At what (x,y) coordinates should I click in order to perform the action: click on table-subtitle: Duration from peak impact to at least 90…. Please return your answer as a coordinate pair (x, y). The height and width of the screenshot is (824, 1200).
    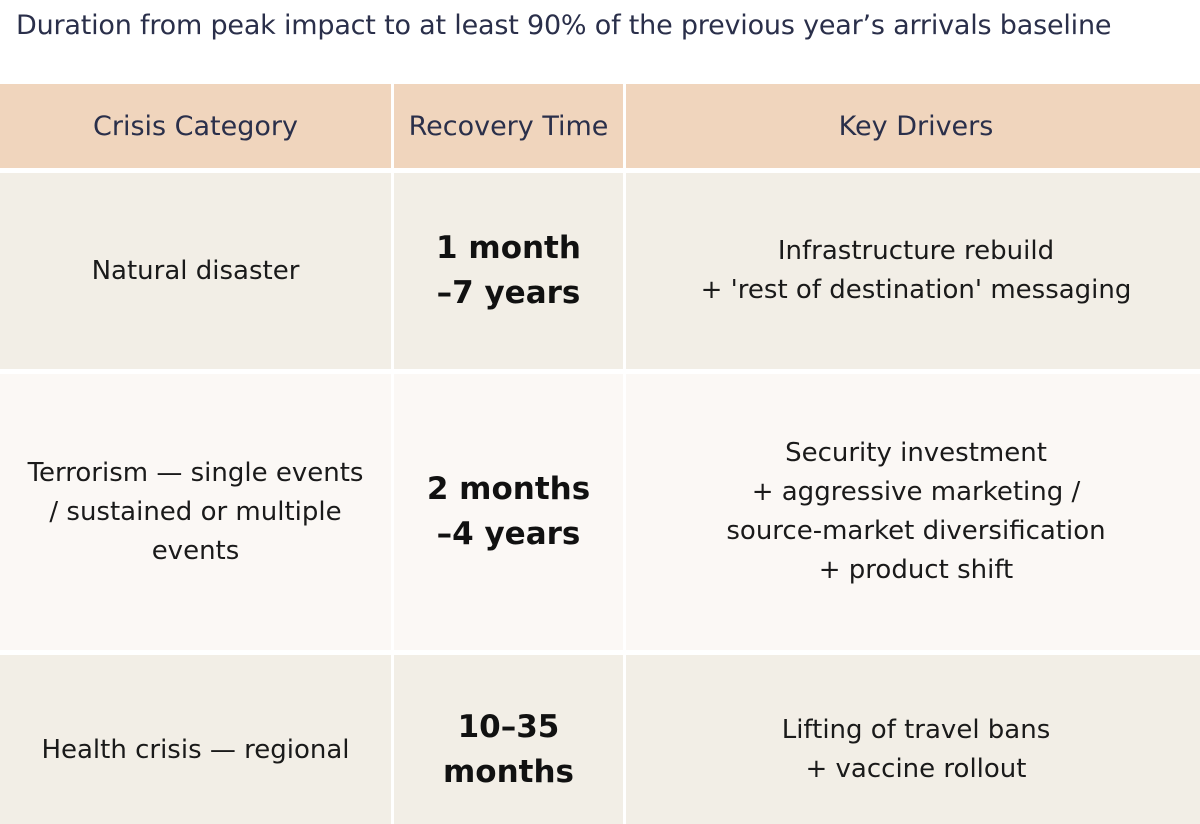
    Looking at the image, I should click on (564, 25).